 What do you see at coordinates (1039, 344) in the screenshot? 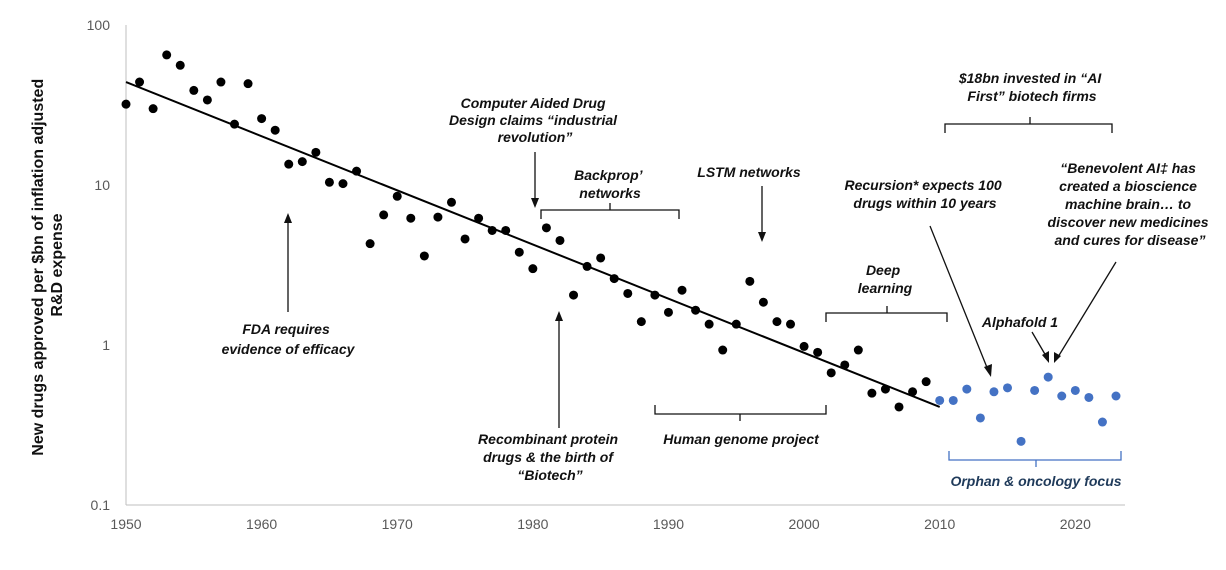
I see `alphafold-arrow` at bounding box center [1039, 344].